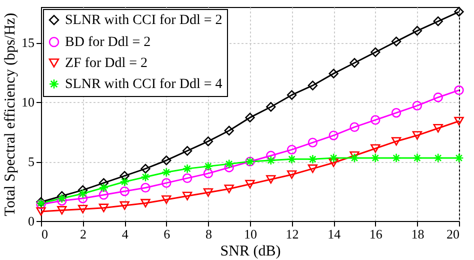 This screenshot has width=474, height=260. What do you see at coordinates (83, 234) in the screenshot?
I see `x-tick-label: 2` at bounding box center [83, 234].